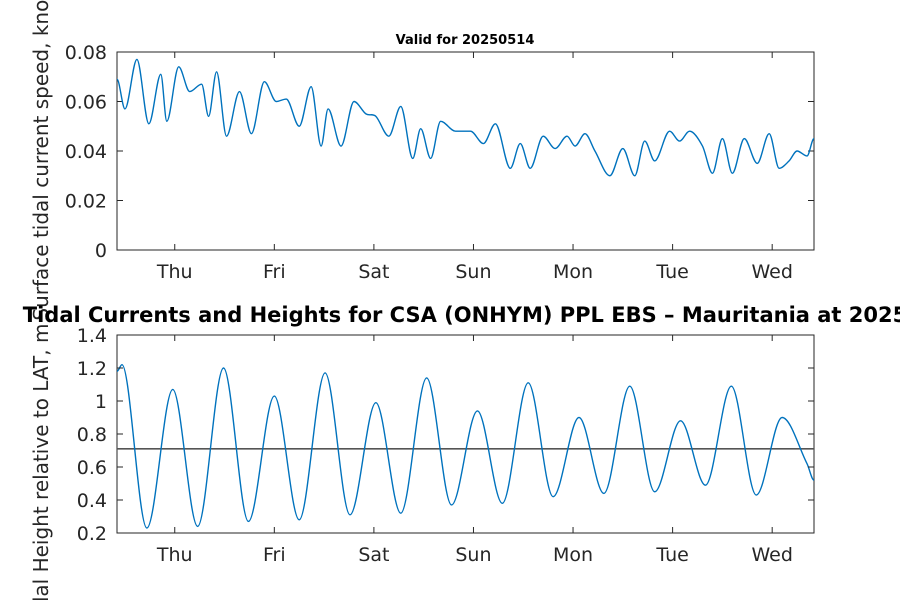 This screenshot has width=900, height=600. Describe the element at coordinates (465, 40) in the screenshot. I see `current-speed-title: Valid for 20250514` at that location.